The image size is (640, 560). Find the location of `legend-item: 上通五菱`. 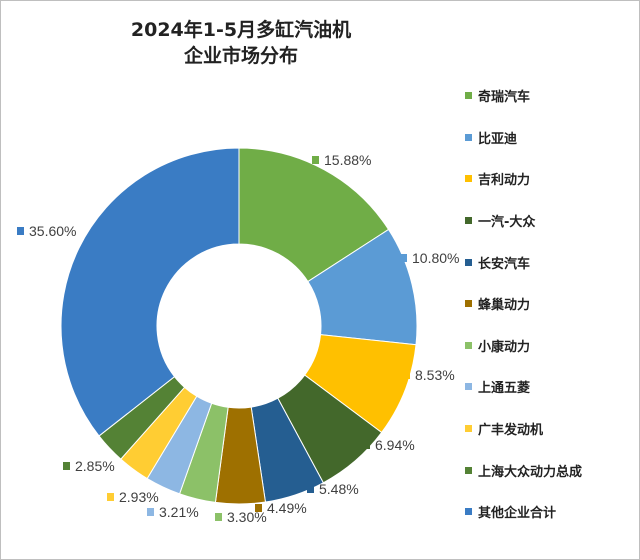

legend-item: 上通五菱 is located at coordinates (523, 387).